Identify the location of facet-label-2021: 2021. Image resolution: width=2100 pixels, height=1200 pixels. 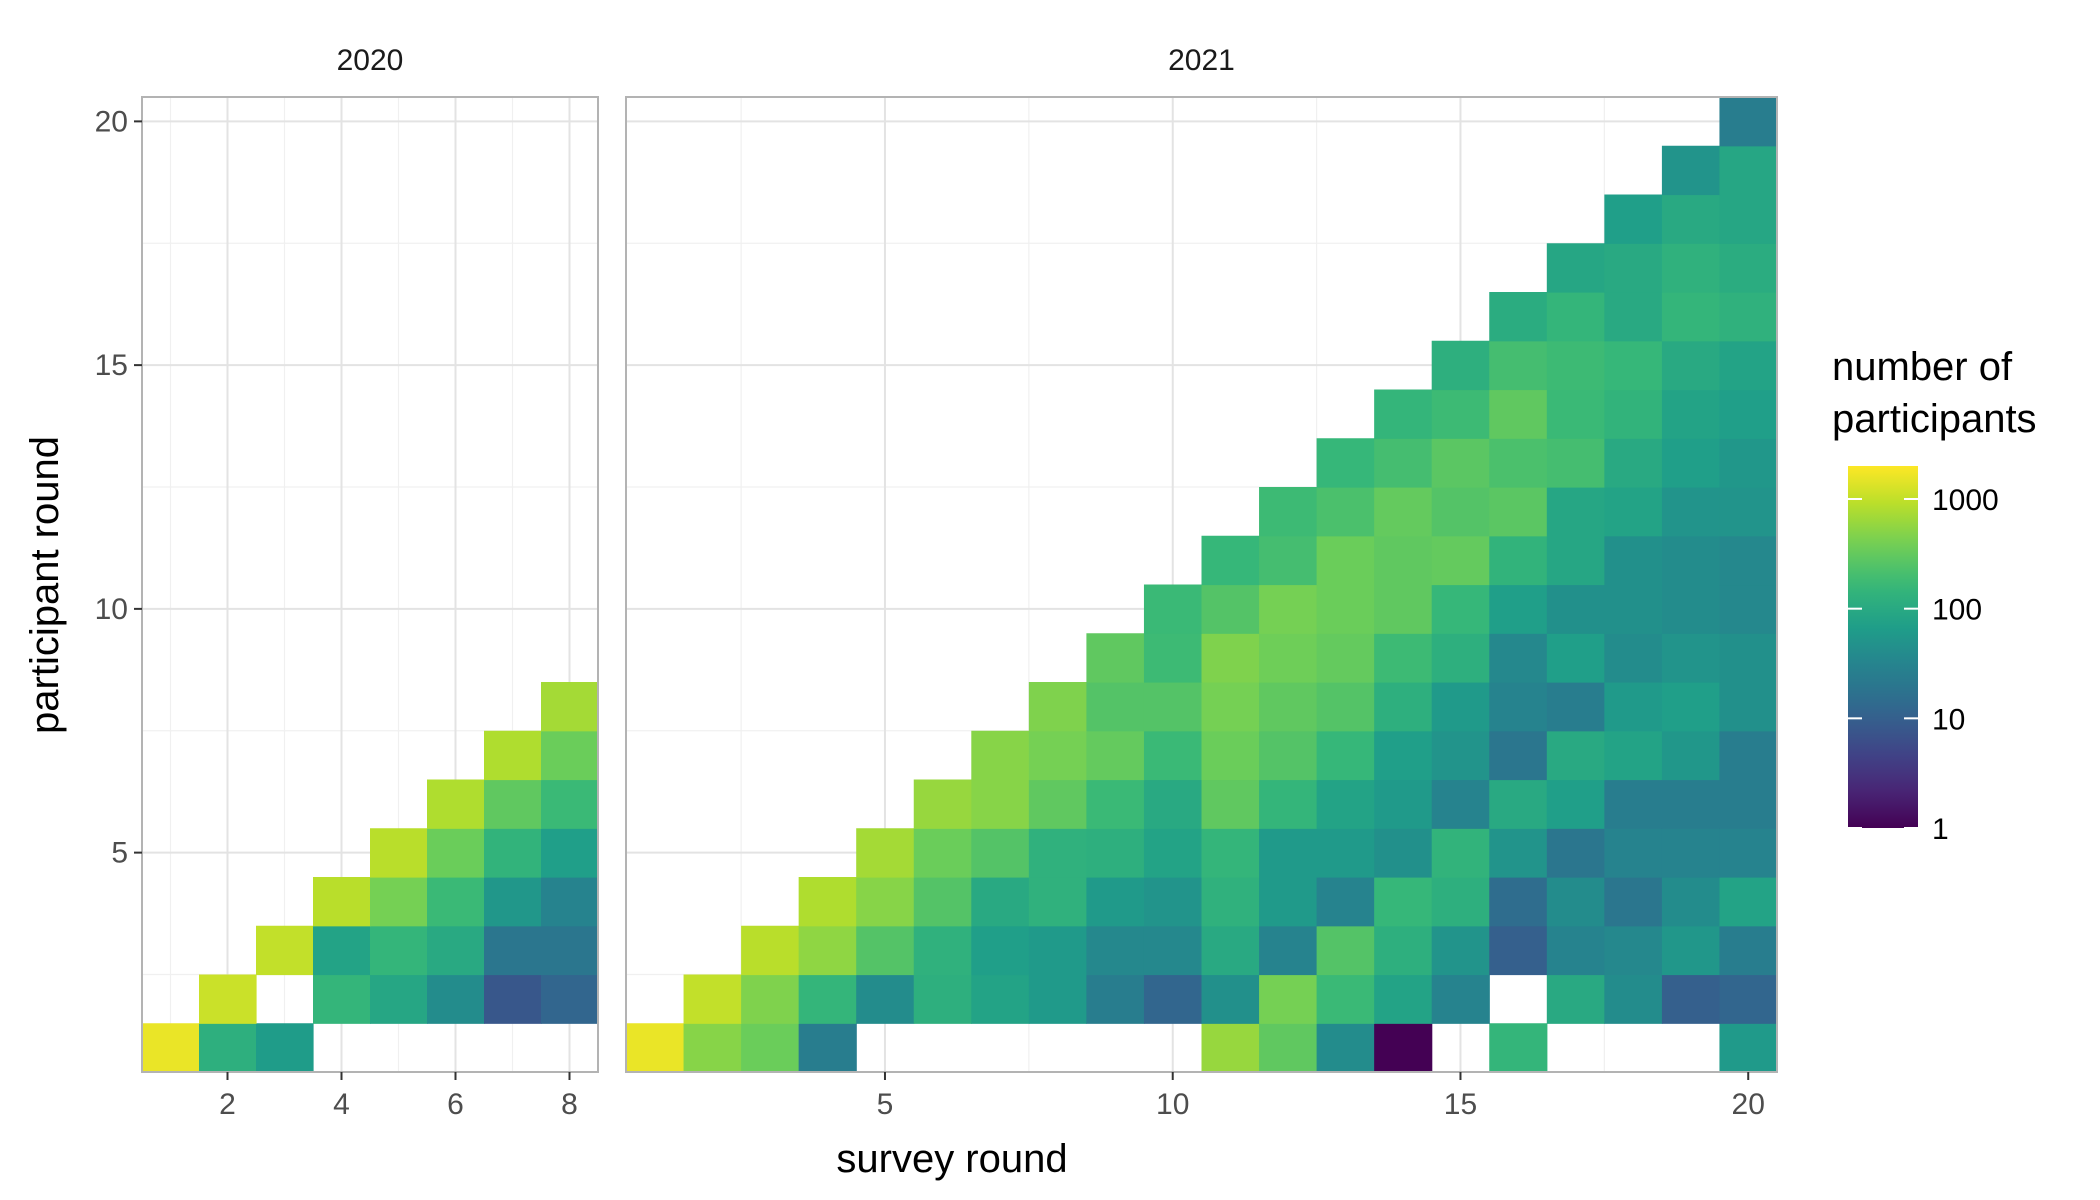
(1201, 60).